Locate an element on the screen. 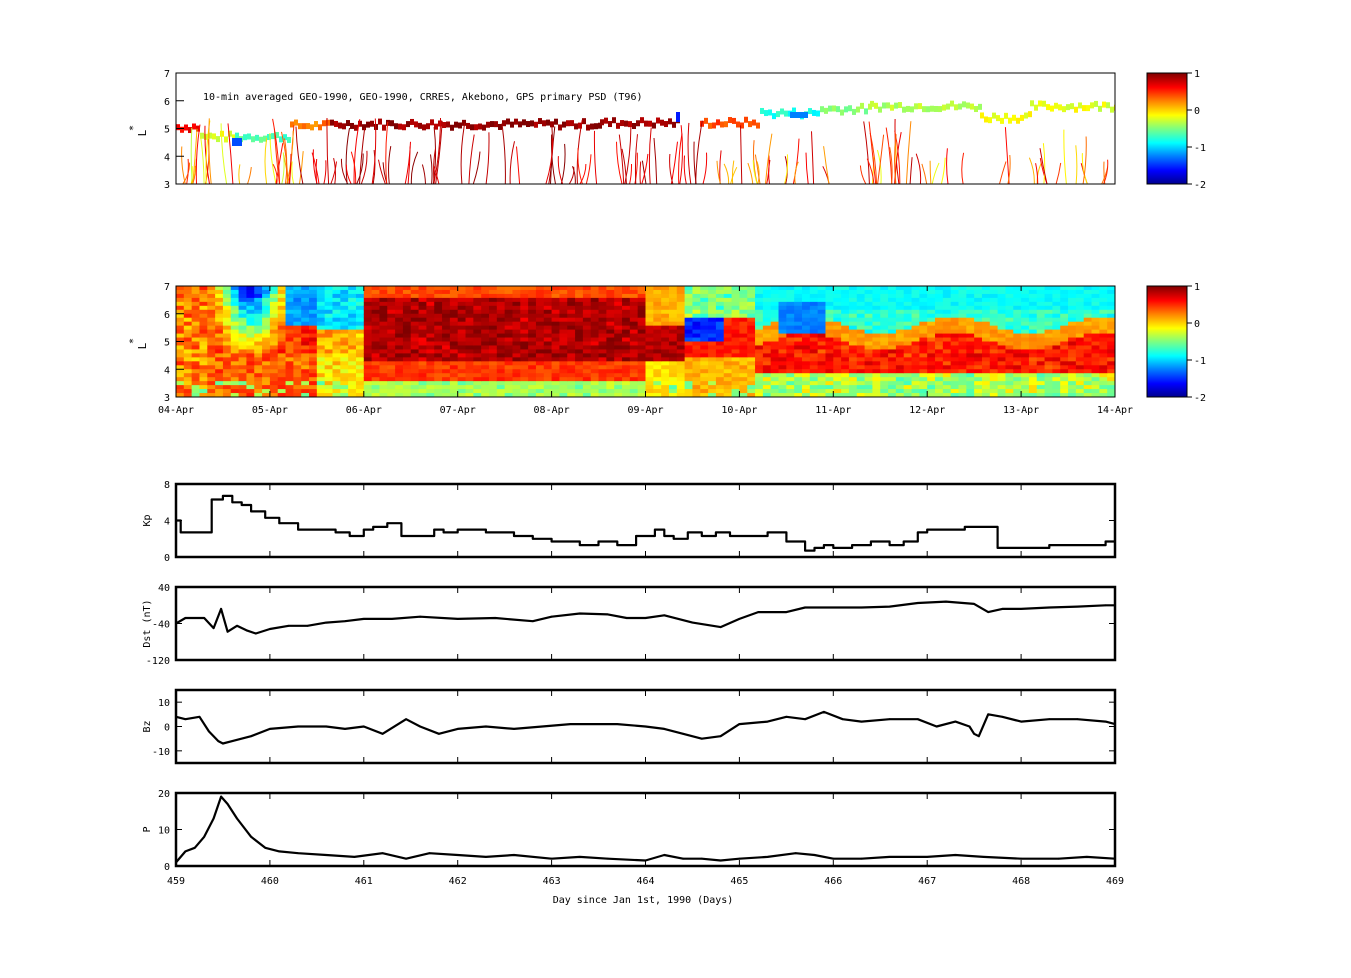 The height and width of the screenshot is (978, 1351). x-axis-label: Day since Jan 1st, 1990 (Days) is located at coordinates (643, 900).